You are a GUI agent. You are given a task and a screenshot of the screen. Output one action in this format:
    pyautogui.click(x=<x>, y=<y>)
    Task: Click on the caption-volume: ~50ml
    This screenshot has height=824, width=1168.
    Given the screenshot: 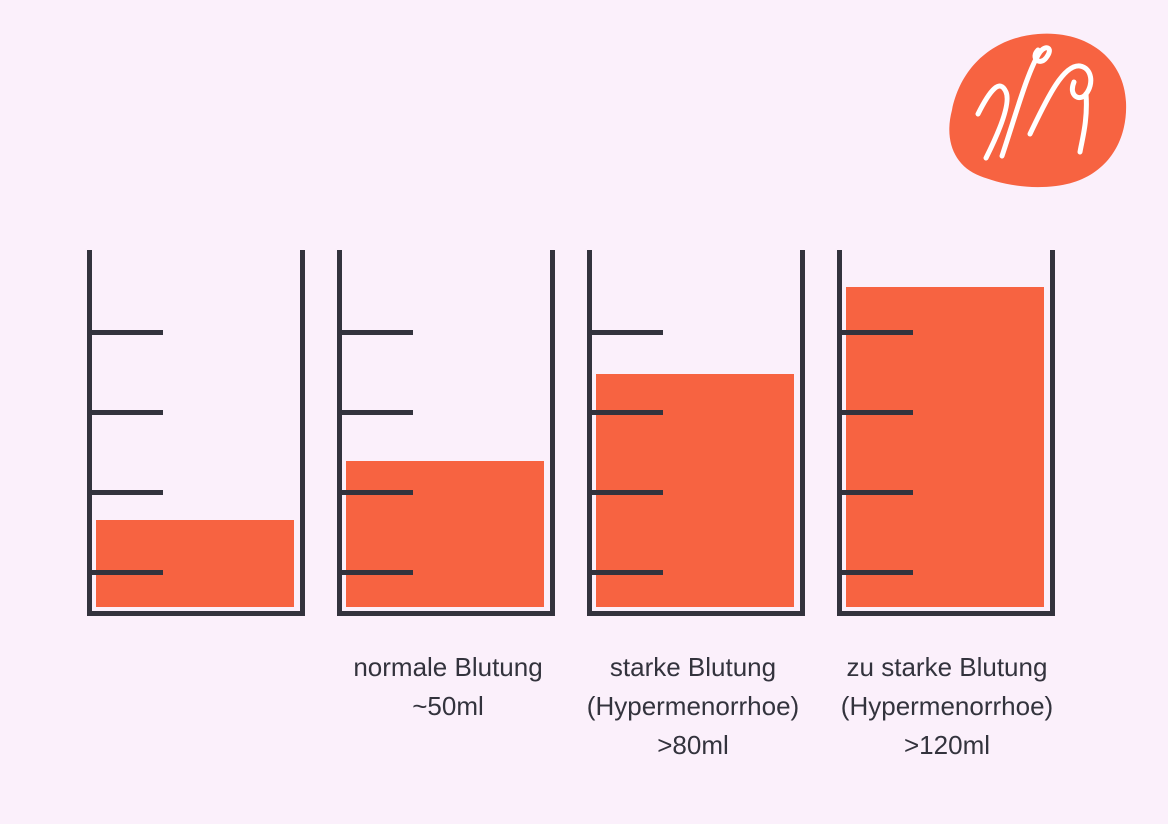 What is the action you would take?
    pyautogui.click(x=448, y=706)
    